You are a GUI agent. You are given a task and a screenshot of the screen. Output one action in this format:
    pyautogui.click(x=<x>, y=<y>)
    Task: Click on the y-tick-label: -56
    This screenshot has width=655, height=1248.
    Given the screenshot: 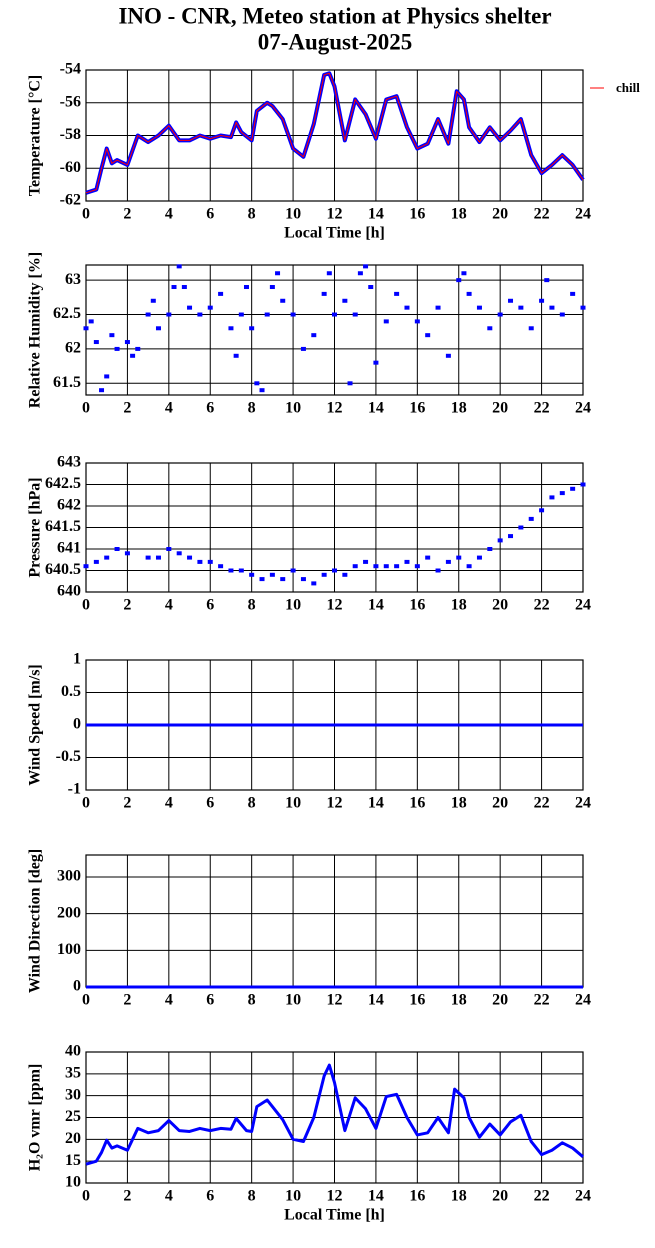 What is the action you would take?
    pyautogui.click(x=70, y=101)
    